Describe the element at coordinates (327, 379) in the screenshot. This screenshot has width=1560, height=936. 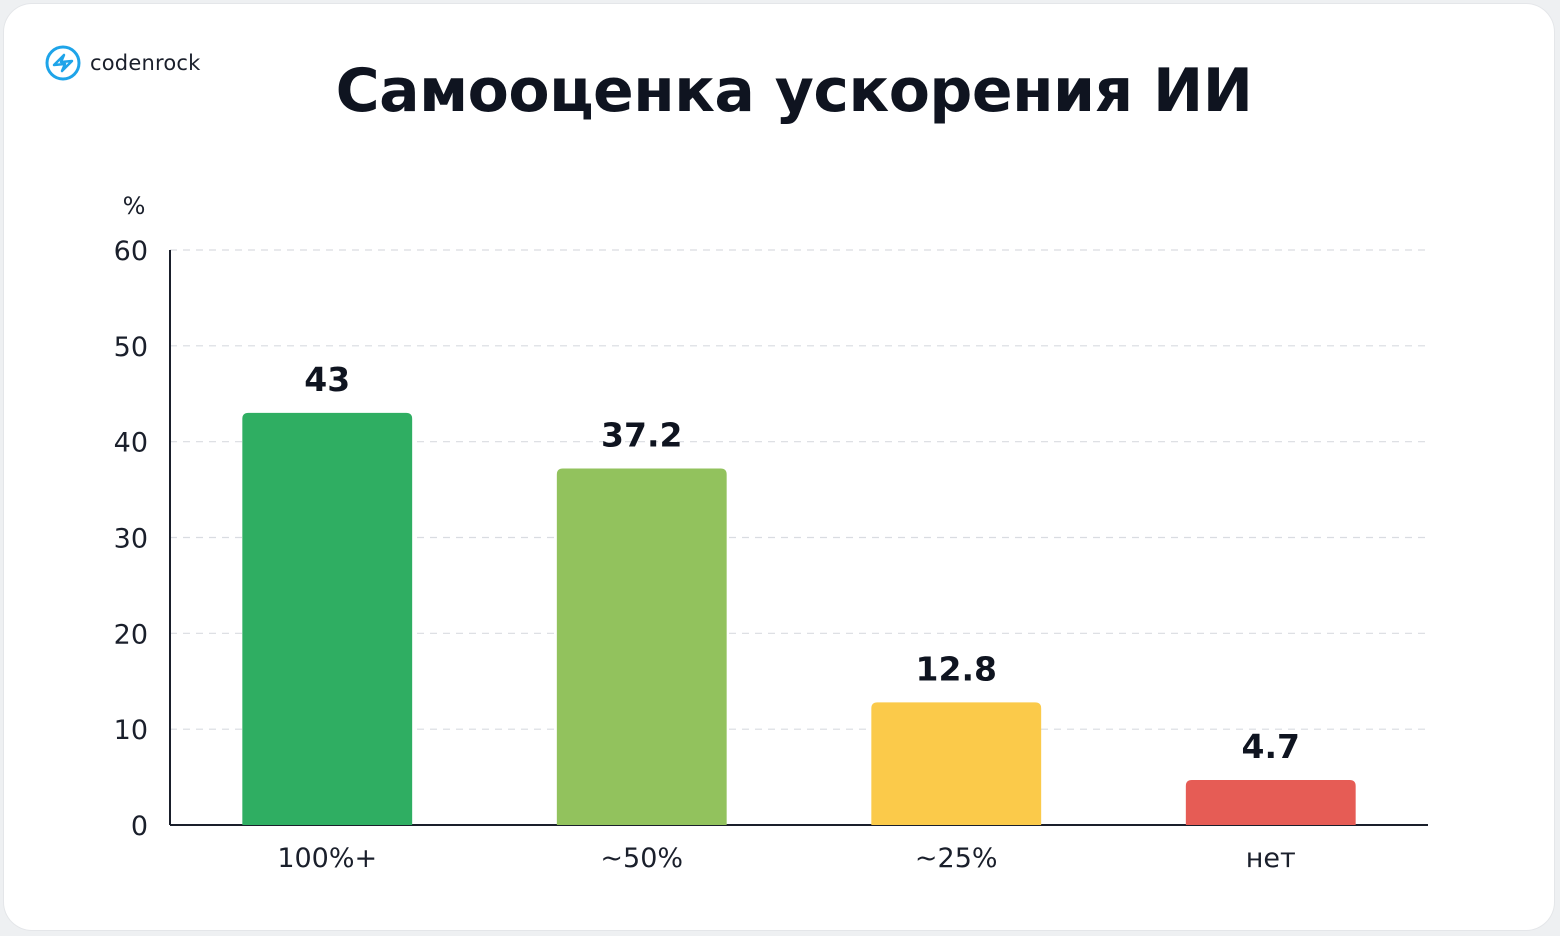
I see `data-label: 43` at that location.